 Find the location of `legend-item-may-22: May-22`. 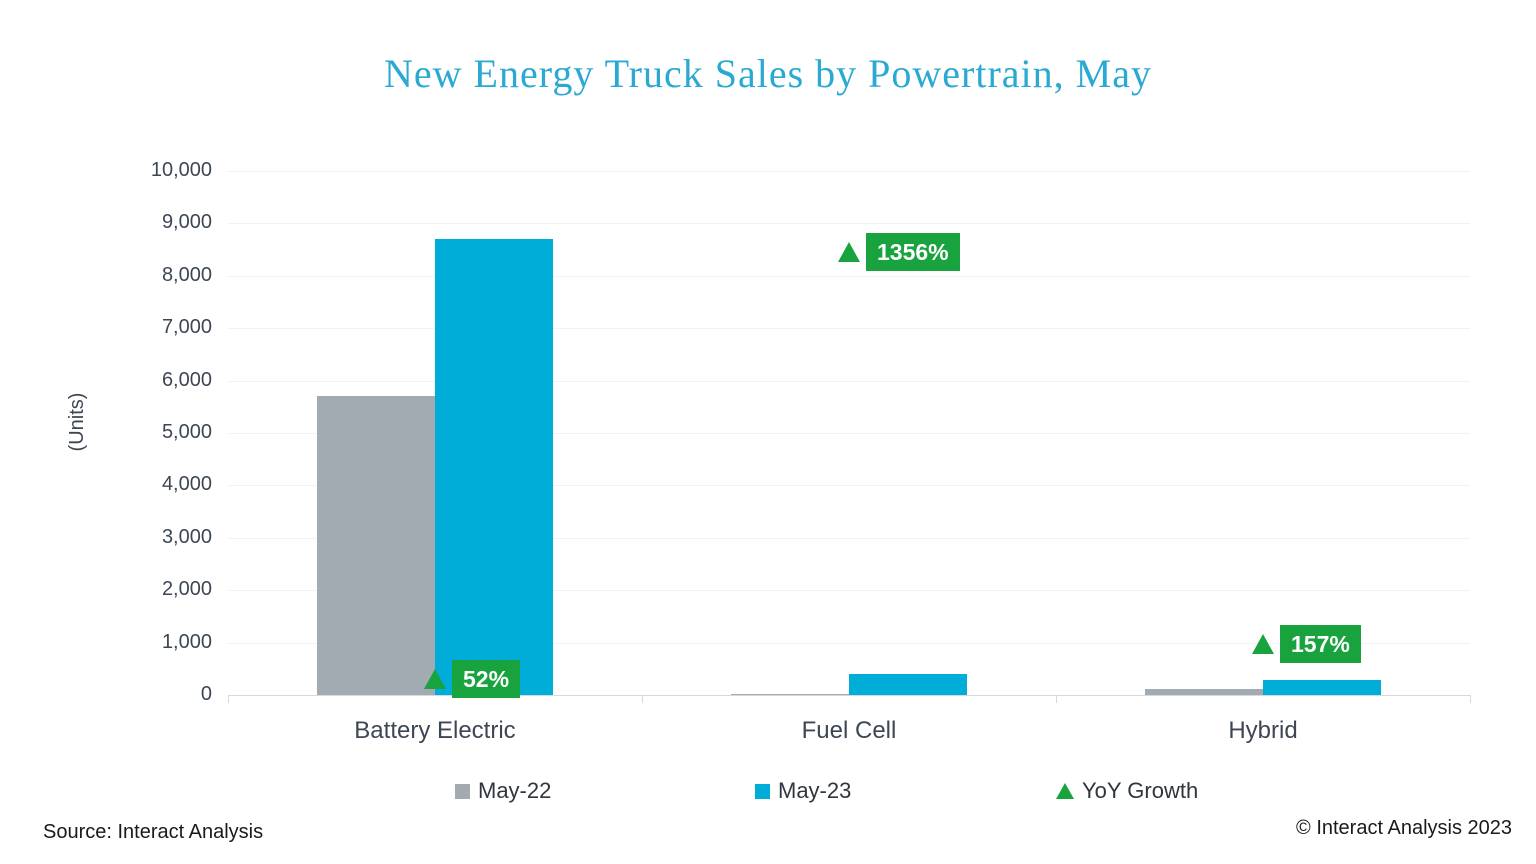

legend-item-may-22: May-22 is located at coordinates (503, 791).